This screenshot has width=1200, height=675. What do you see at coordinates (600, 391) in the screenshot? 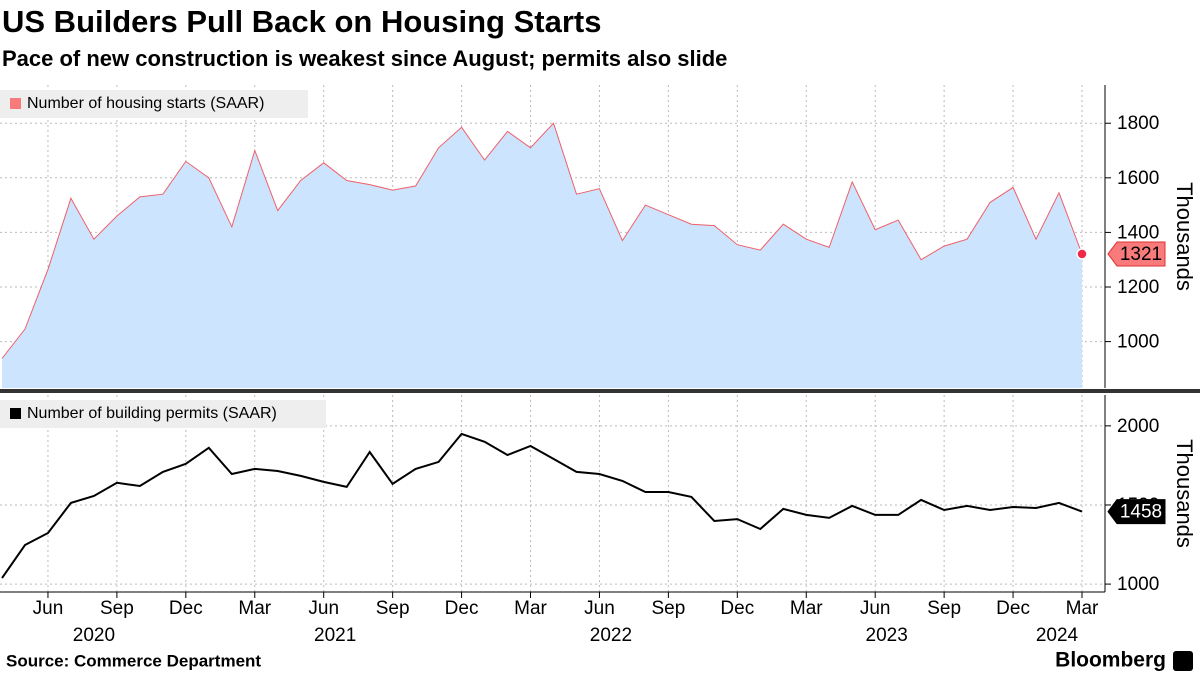
I see `panel-separator` at bounding box center [600, 391].